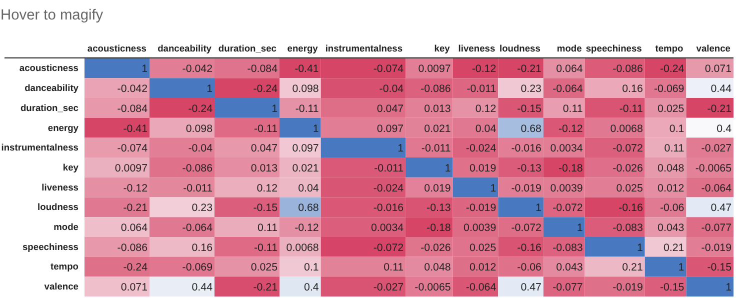 This screenshot has height=298, width=741. What do you see at coordinates (61, 287) in the screenshot?
I see `y-tick-label: valence` at bounding box center [61, 287].